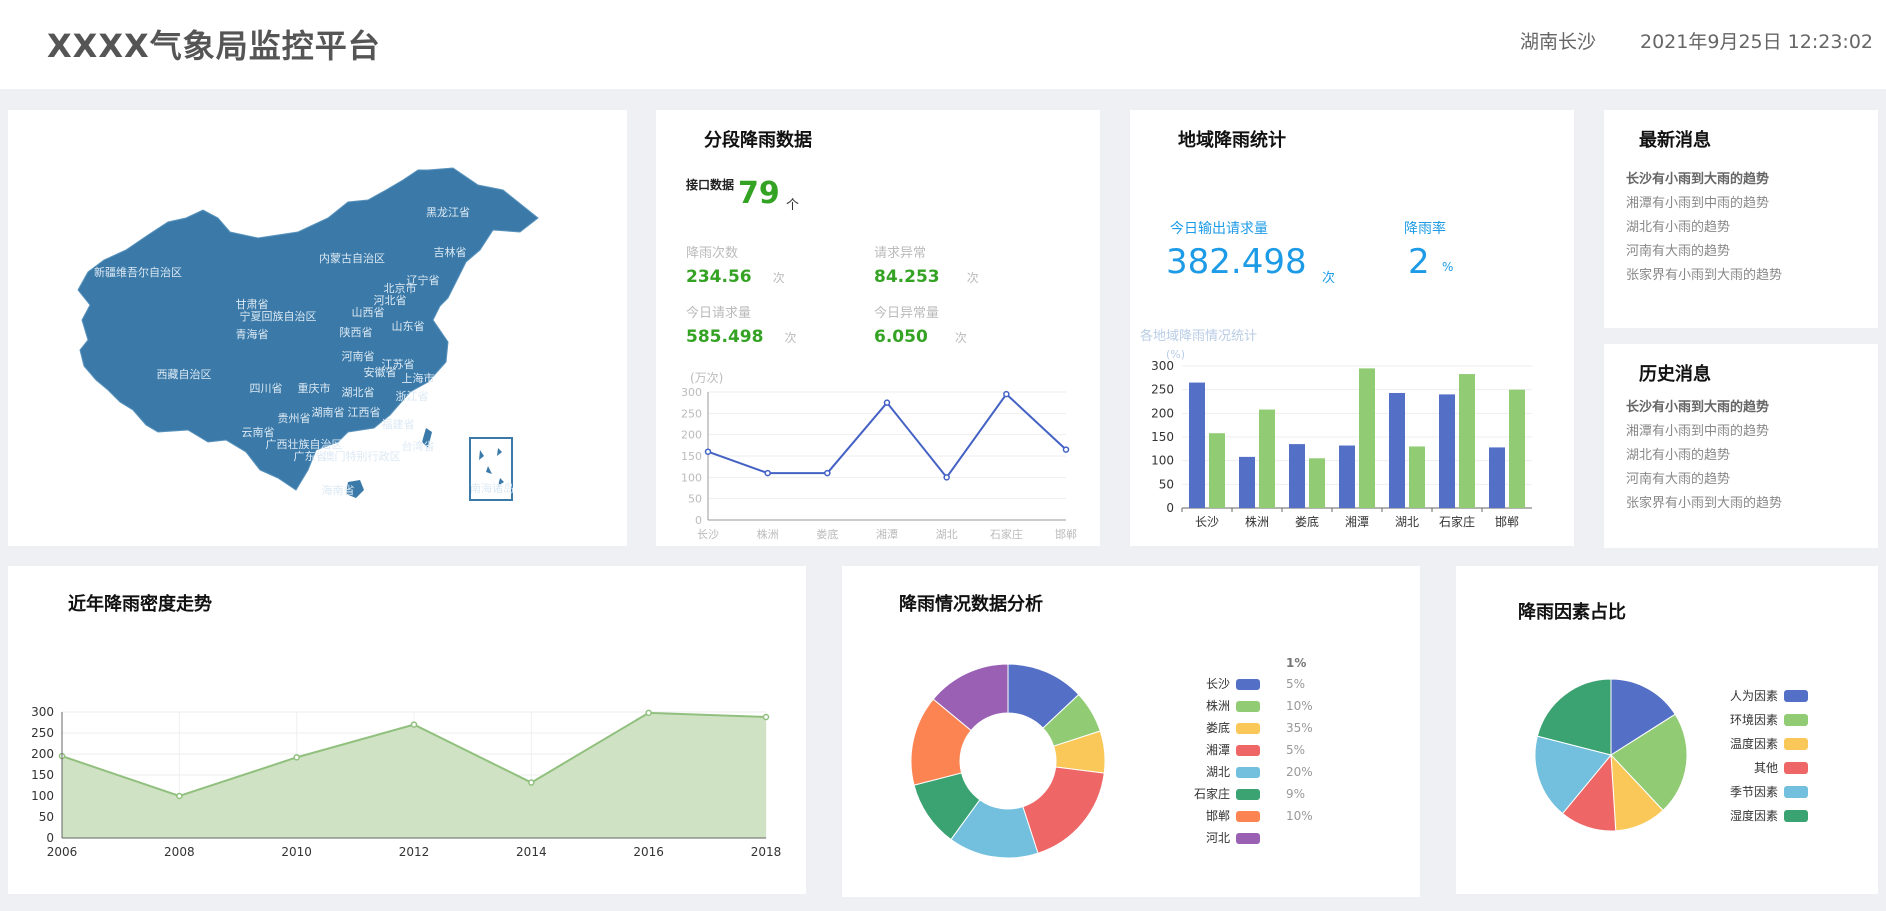  I want to click on map-province-label: 山东省, so click(408, 326).